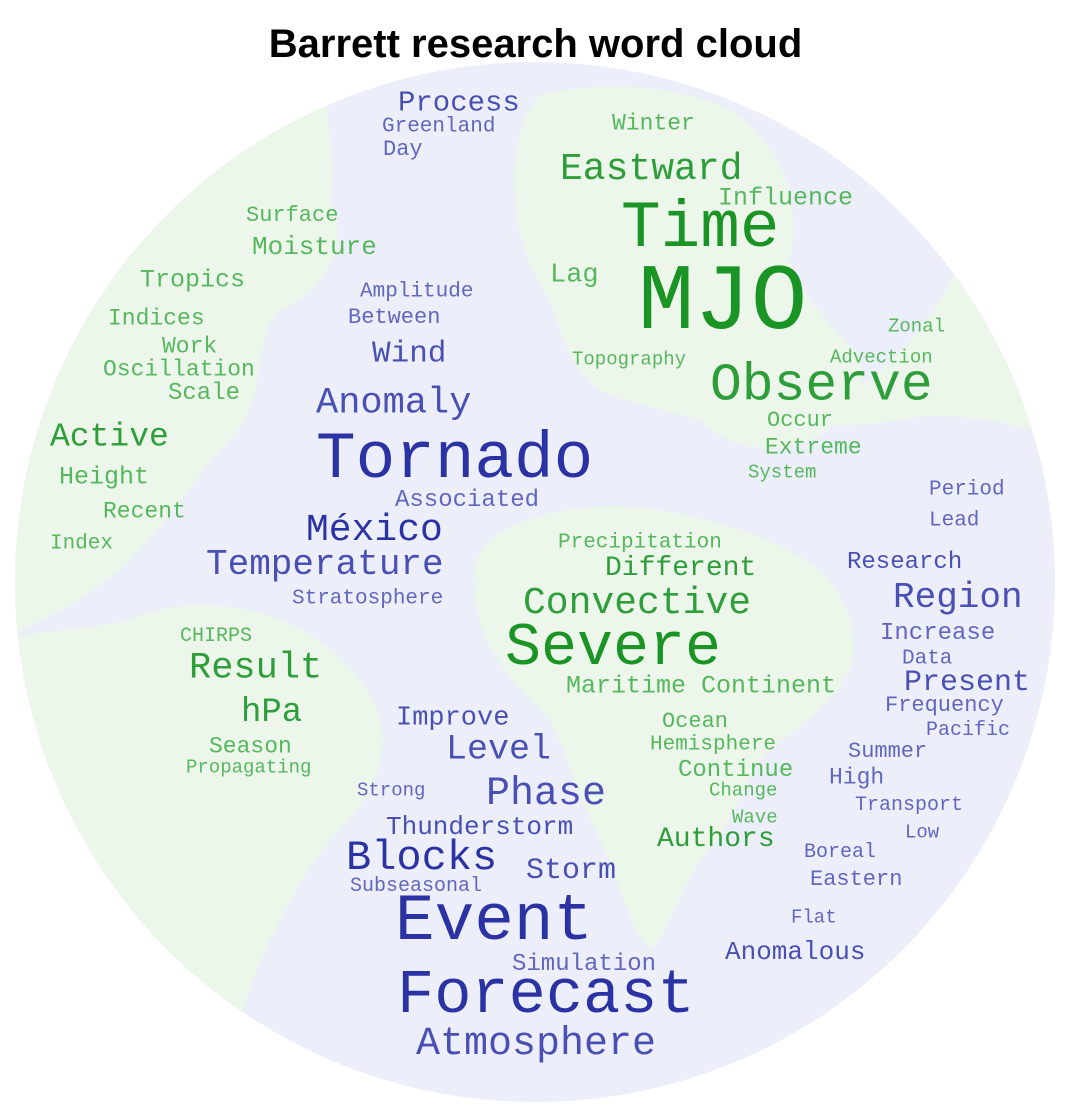  I want to click on word-process: Process, so click(459, 103).